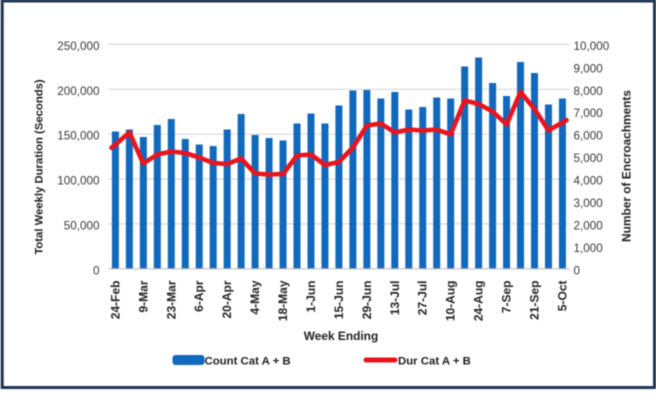  I want to click on svg-text: 2,000, so click(589, 225).